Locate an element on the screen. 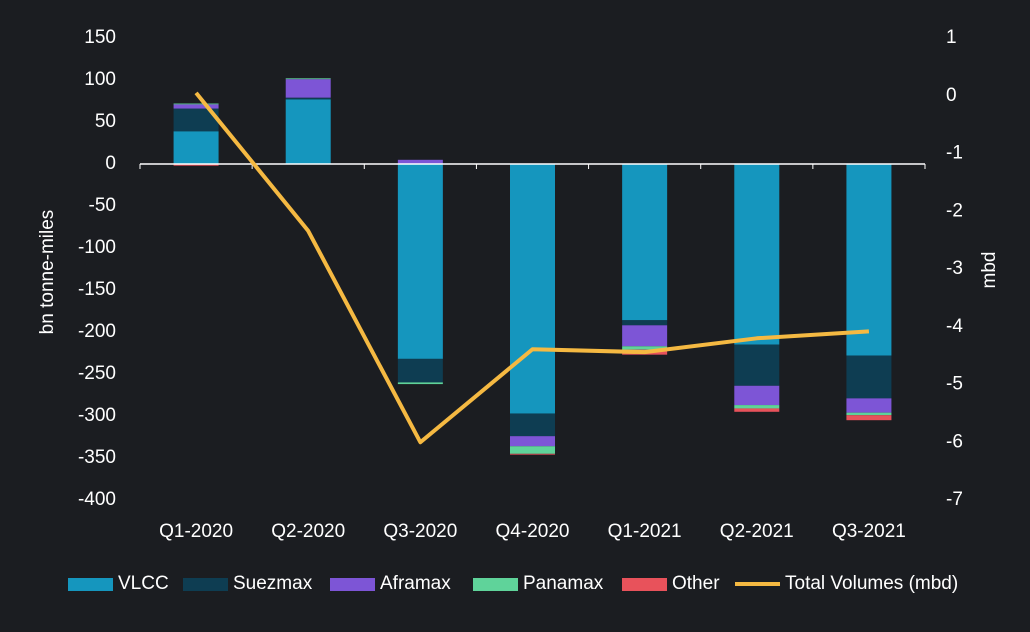  y-tick-label: -350 is located at coordinates (97, 457).